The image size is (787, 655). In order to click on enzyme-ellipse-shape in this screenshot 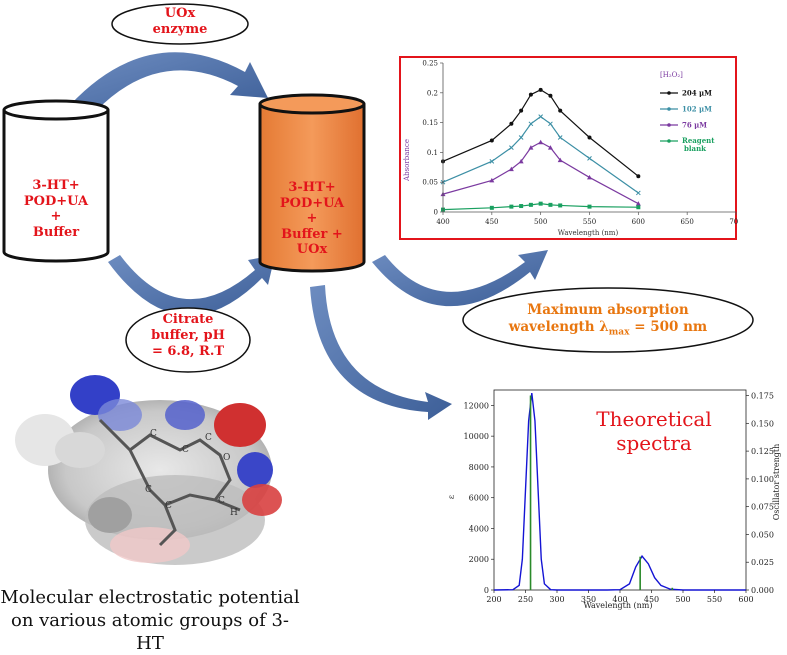, I will do `click(180, 24)`.